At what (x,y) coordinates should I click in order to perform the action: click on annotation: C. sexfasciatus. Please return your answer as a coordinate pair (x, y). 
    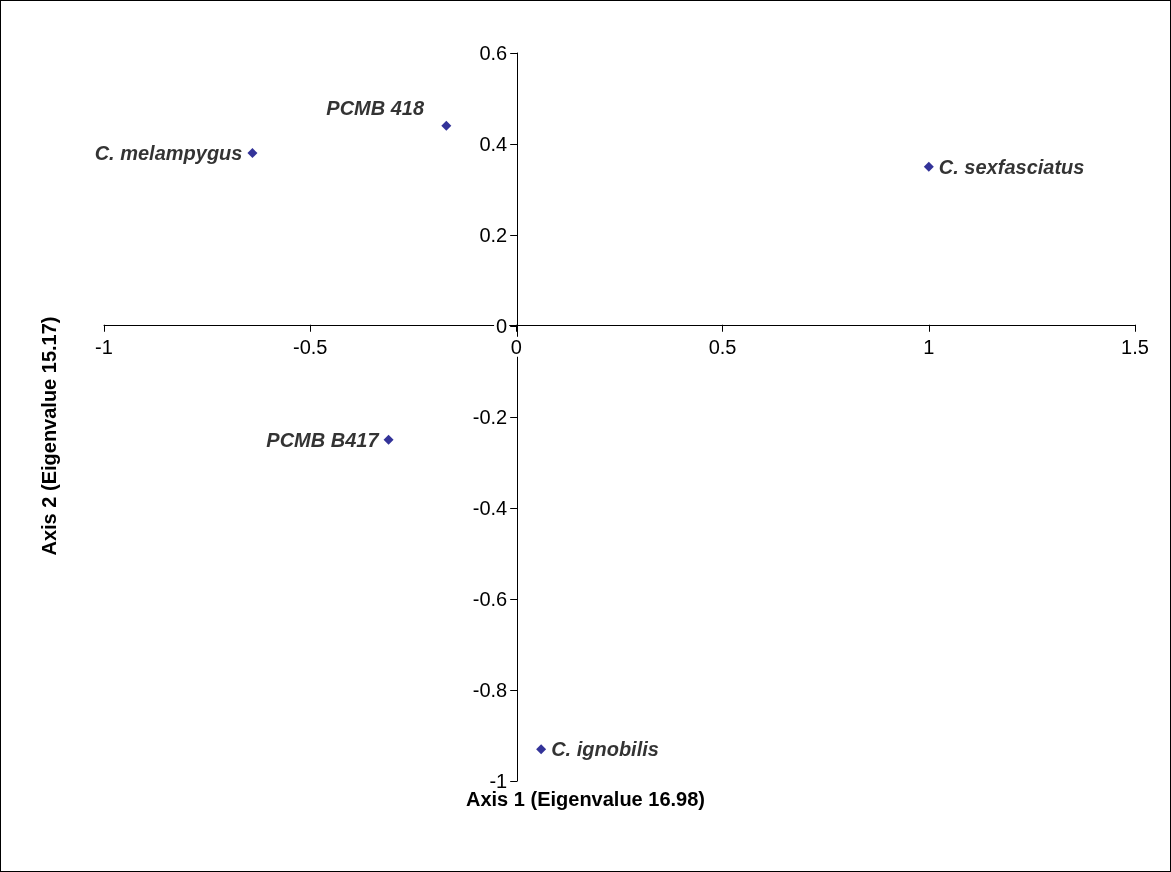
    Looking at the image, I should click on (1011, 166).